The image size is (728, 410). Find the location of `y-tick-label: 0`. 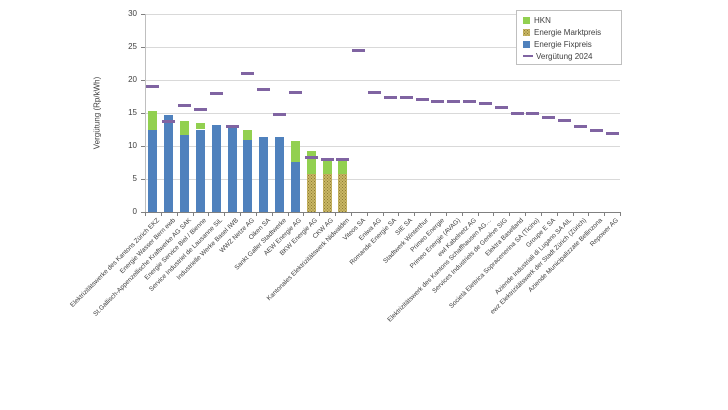

y-tick-label: 0 is located at coordinates (134, 211).